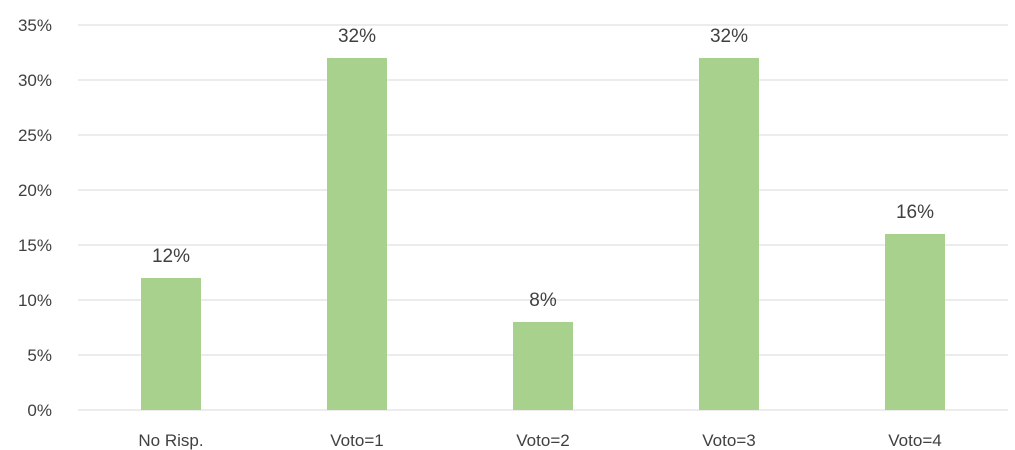 The height and width of the screenshot is (450, 1015). What do you see at coordinates (39, 410) in the screenshot?
I see `y-tick-label: 0%` at bounding box center [39, 410].